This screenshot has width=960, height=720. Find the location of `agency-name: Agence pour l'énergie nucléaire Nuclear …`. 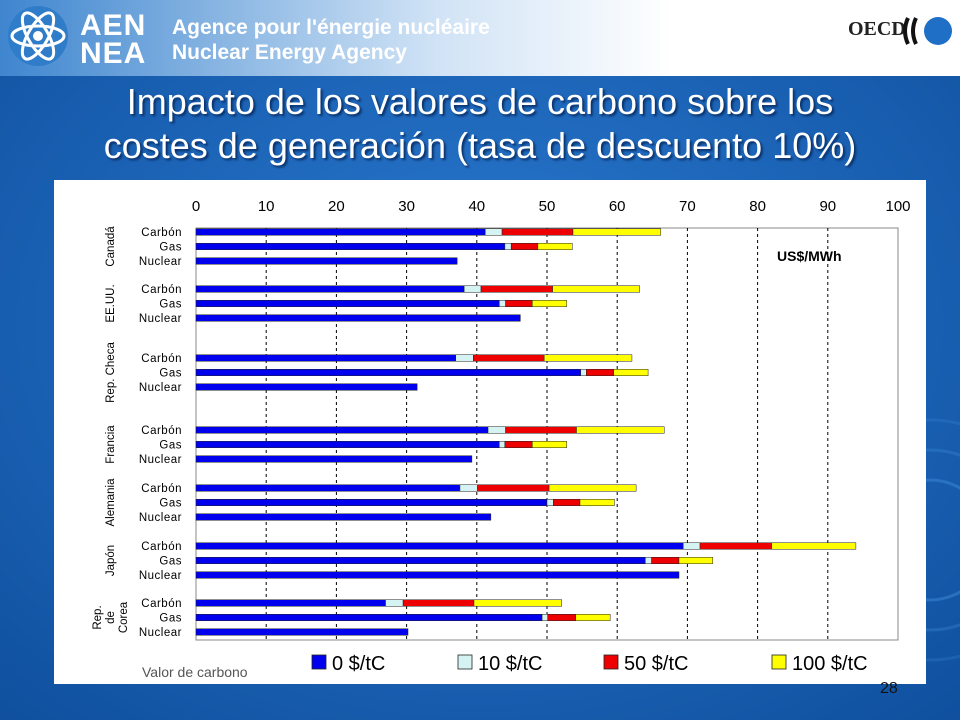

agency-name: Agence pour l'énergie nucléaire Nuclear … is located at coordinates (331, 40).